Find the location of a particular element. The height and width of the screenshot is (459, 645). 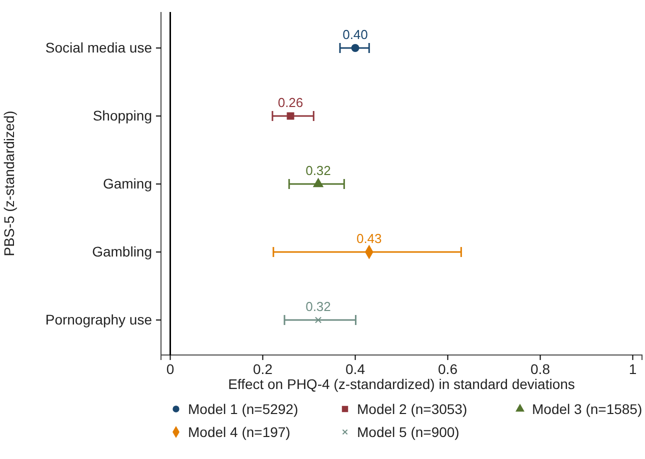

y-tick-label: Gambling is located at coordinates (122, 251).